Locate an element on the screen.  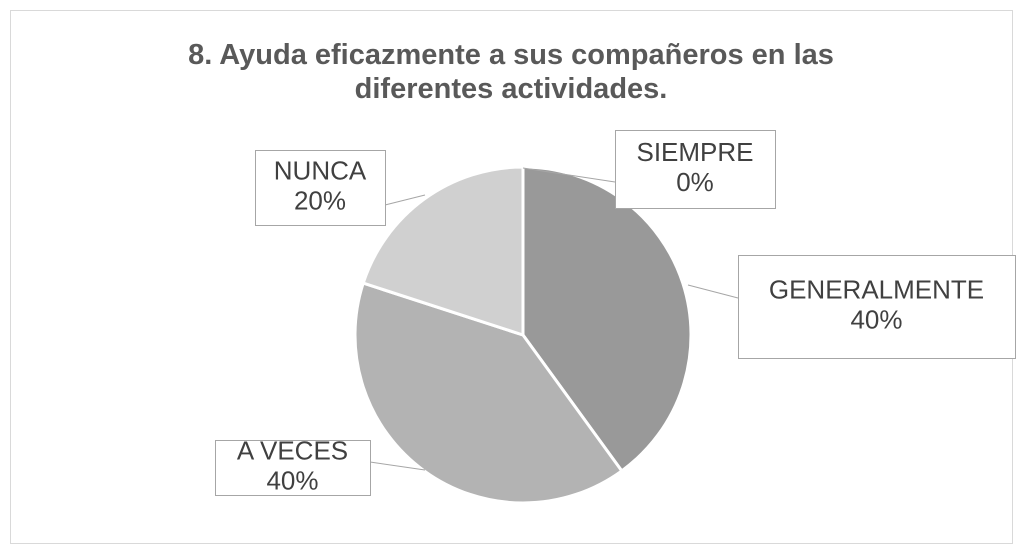
value-label: 0% is located at coordinates (695, 182).